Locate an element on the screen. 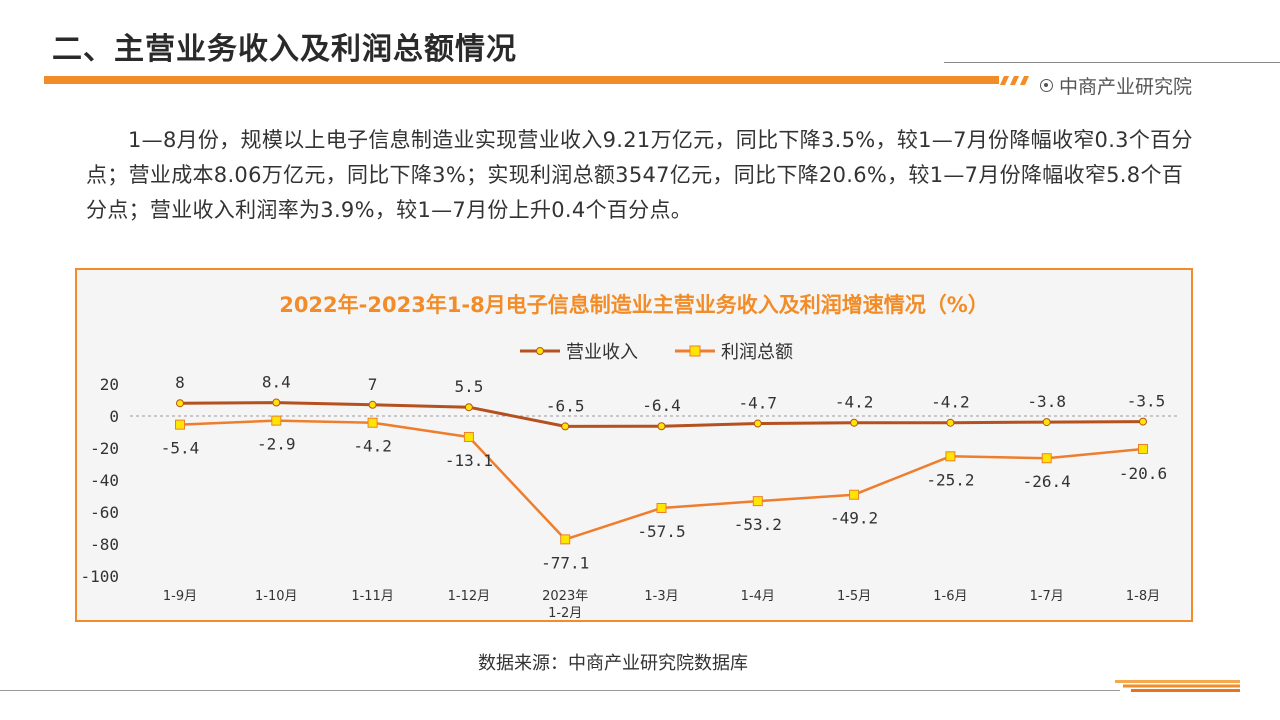 The height and width of the screenshot is (720, 1280). target-icon is located at coordinates (1046, 85).